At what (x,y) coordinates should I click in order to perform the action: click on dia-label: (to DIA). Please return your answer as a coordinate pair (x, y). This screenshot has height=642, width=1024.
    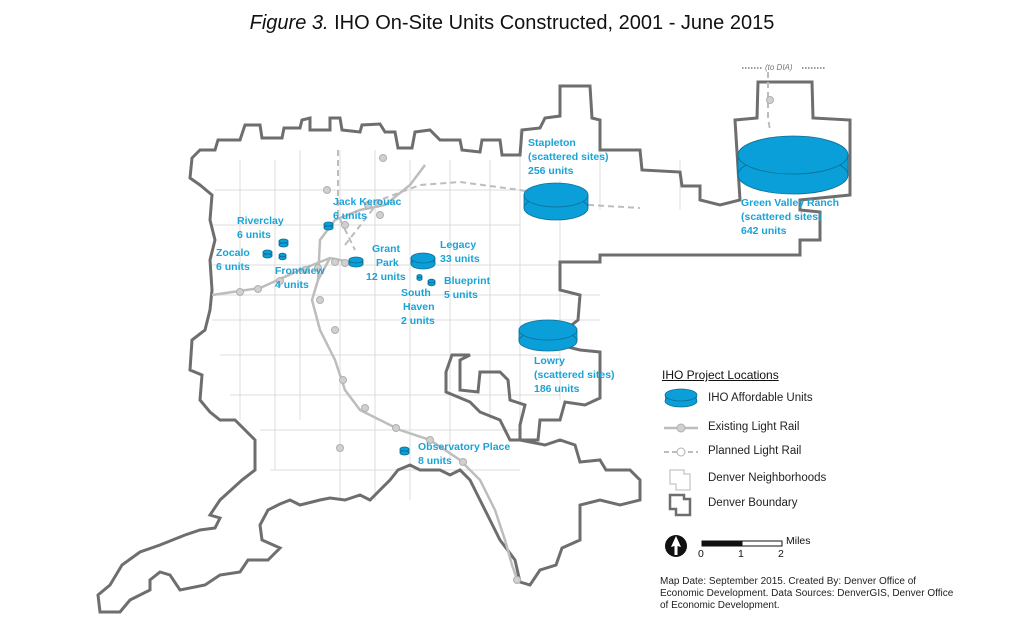
    Looking at the image, I should click on (779, 67).